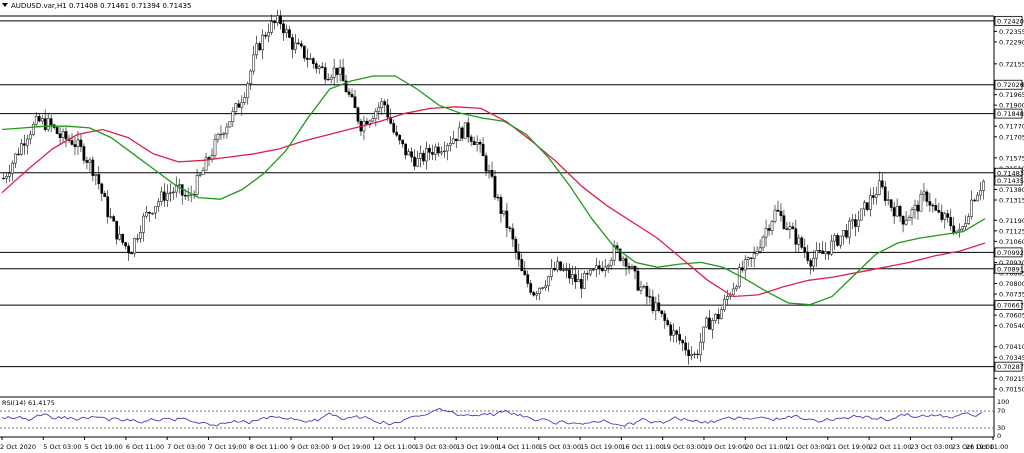 The image size is (1024, 453). I want to click on level-label: 0.72420, so click(1010, 21).